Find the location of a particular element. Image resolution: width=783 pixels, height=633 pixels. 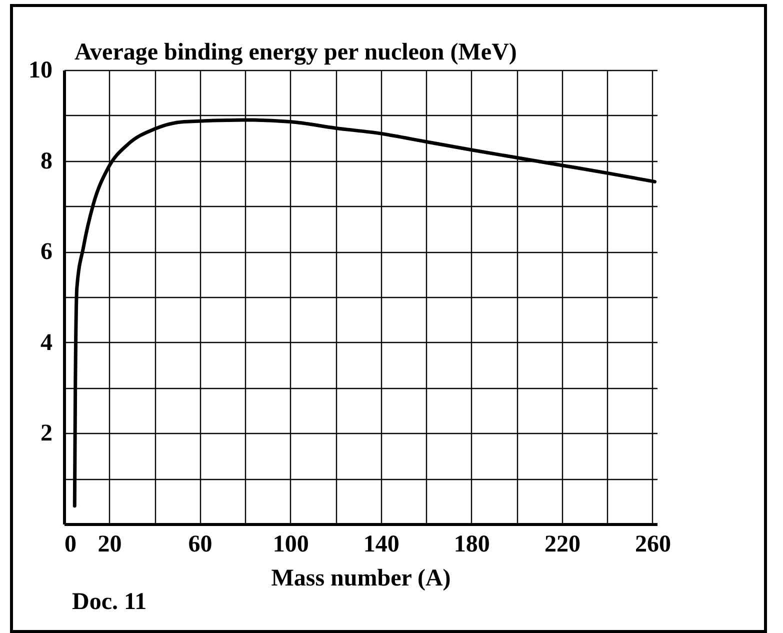

y-tick-label: 8 is located at coordinates (46, 161).